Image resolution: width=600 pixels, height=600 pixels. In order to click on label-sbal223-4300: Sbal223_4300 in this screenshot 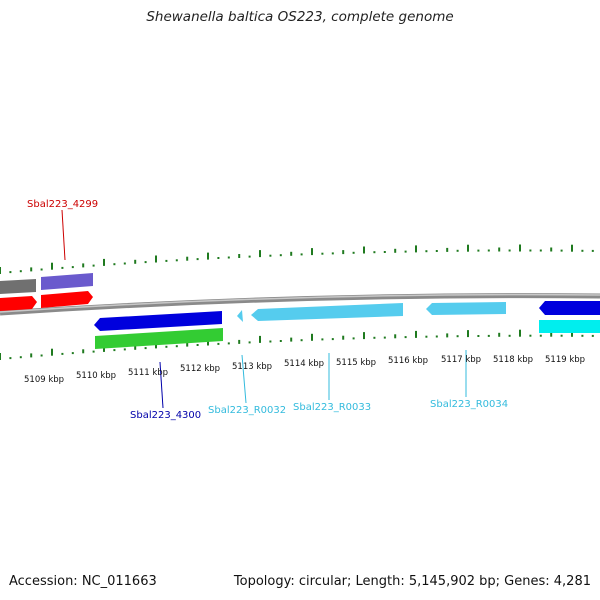, I will do `click(165, 415)`.